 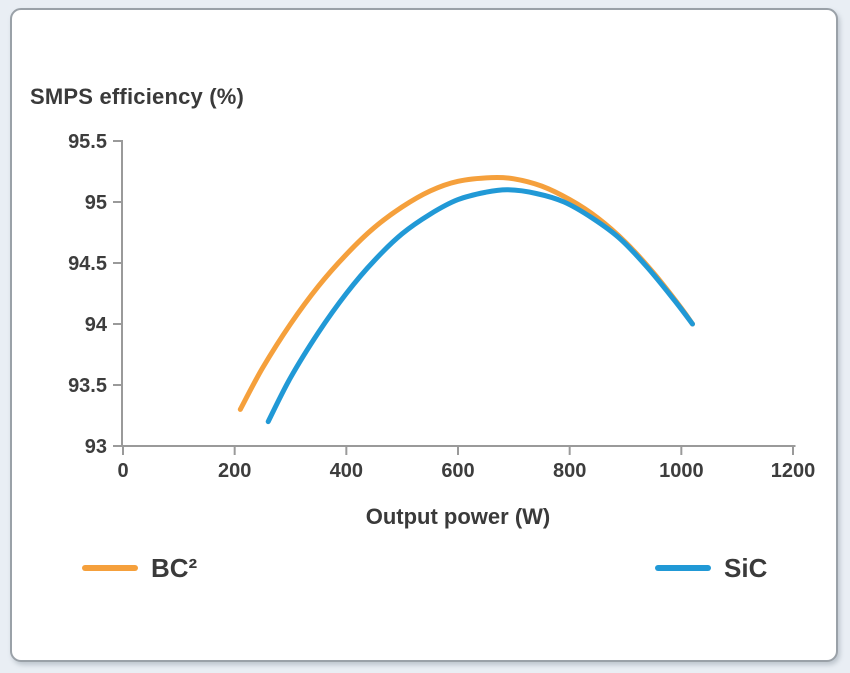 I want to click on x-axis-title: Output power (W), so click(x=458, y=516).